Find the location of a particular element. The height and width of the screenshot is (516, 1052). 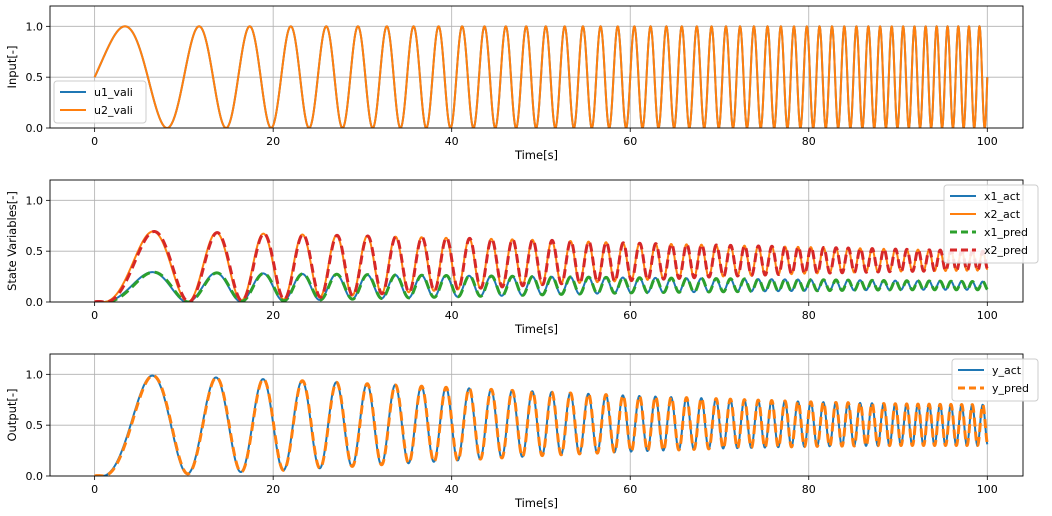

legend-label-x1_pred: x1_pred is located at coordinates (1006, 232).